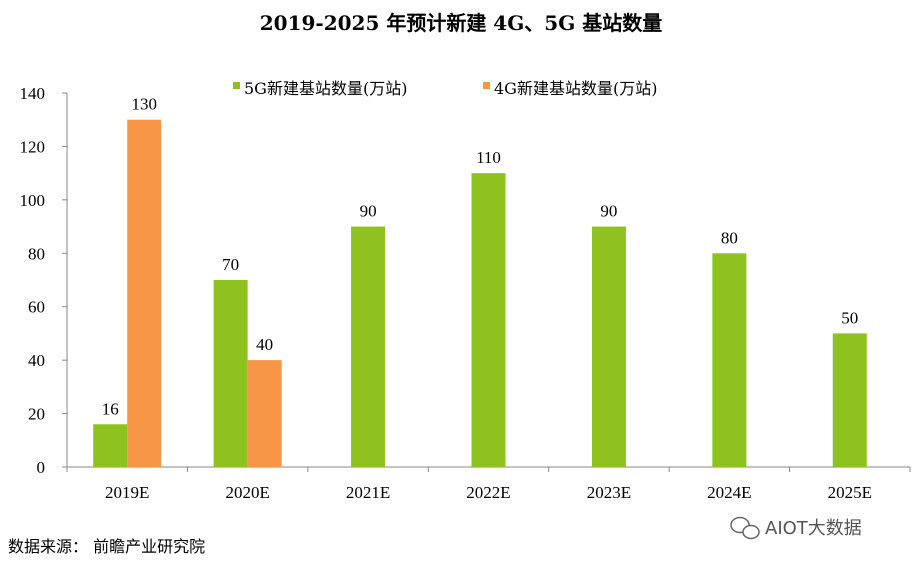  I want to click on y-tick-label: 60, so click(36, 307).